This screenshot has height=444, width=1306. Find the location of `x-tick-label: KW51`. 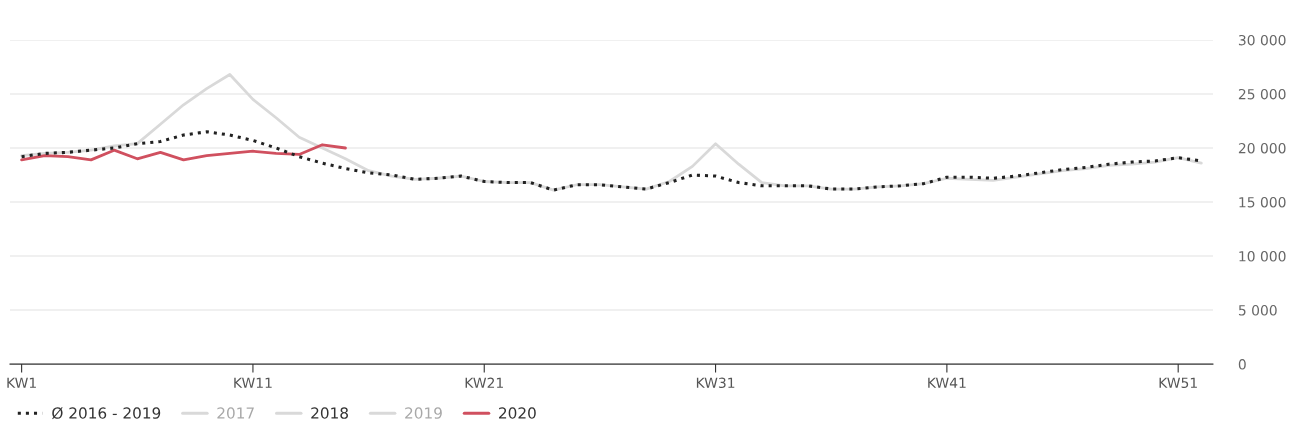

x-tick-label: KW51 is located at coordinates (1178, 383).